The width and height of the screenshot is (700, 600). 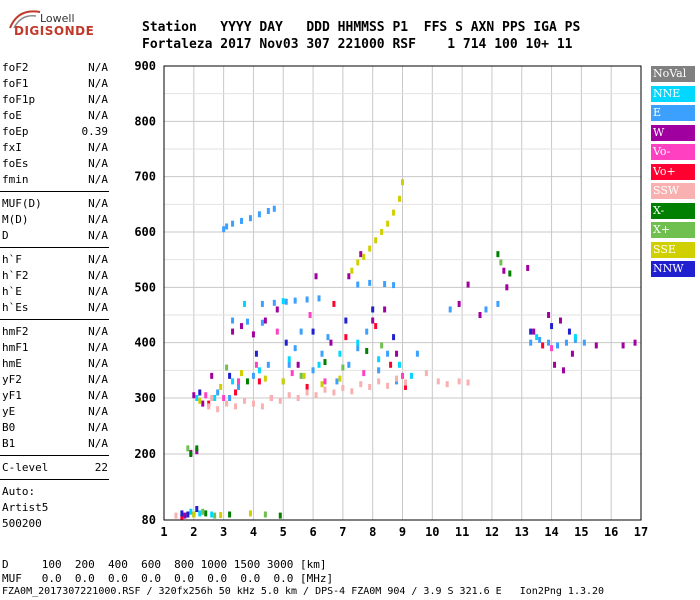 I want to click on param-name: hmF1, so click(x=15, y=347).